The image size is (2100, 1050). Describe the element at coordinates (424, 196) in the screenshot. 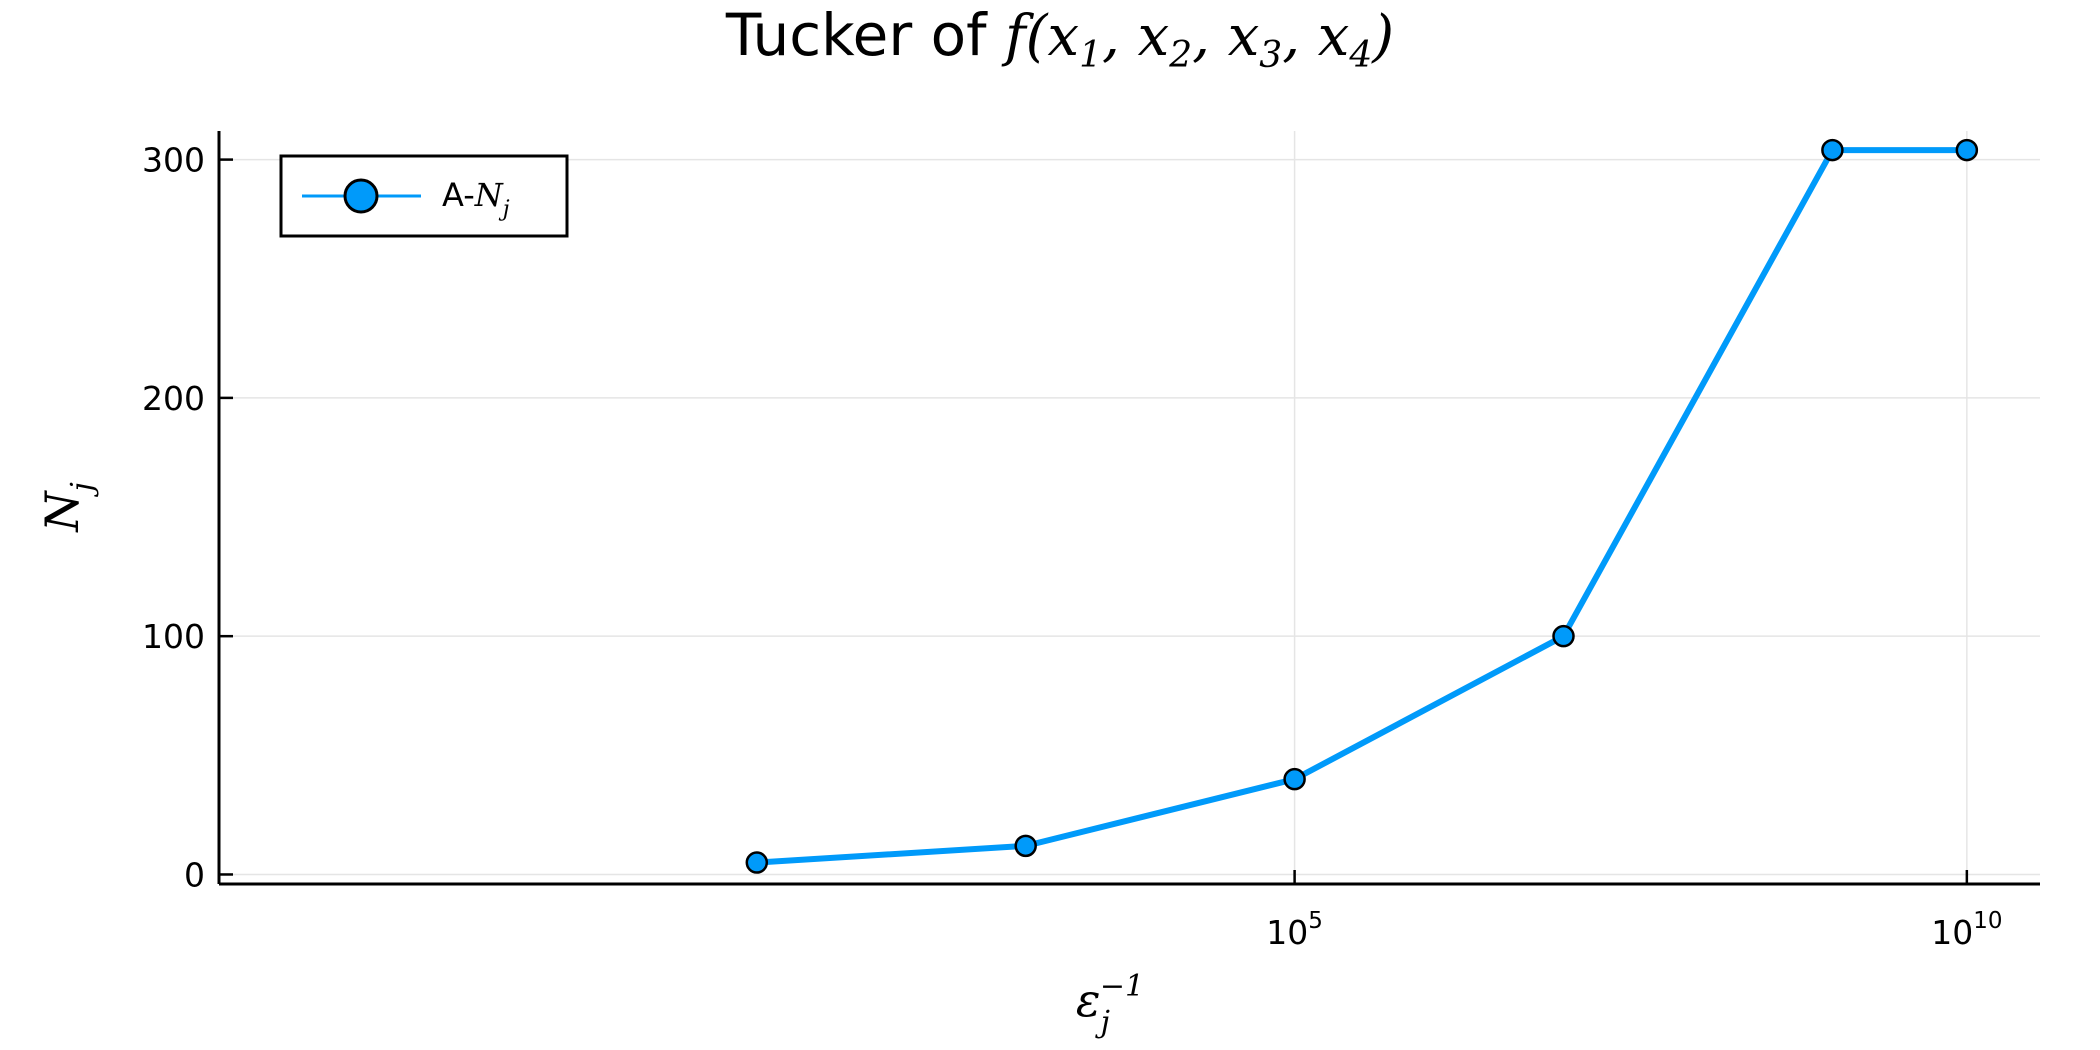

I see `legend: A-Nj` at that location.